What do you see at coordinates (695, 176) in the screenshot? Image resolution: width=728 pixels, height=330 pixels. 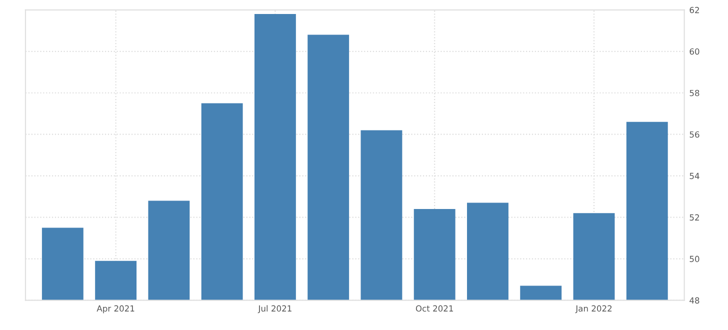 I see `y-tick-label: 54` at bounding box center [695, 176].